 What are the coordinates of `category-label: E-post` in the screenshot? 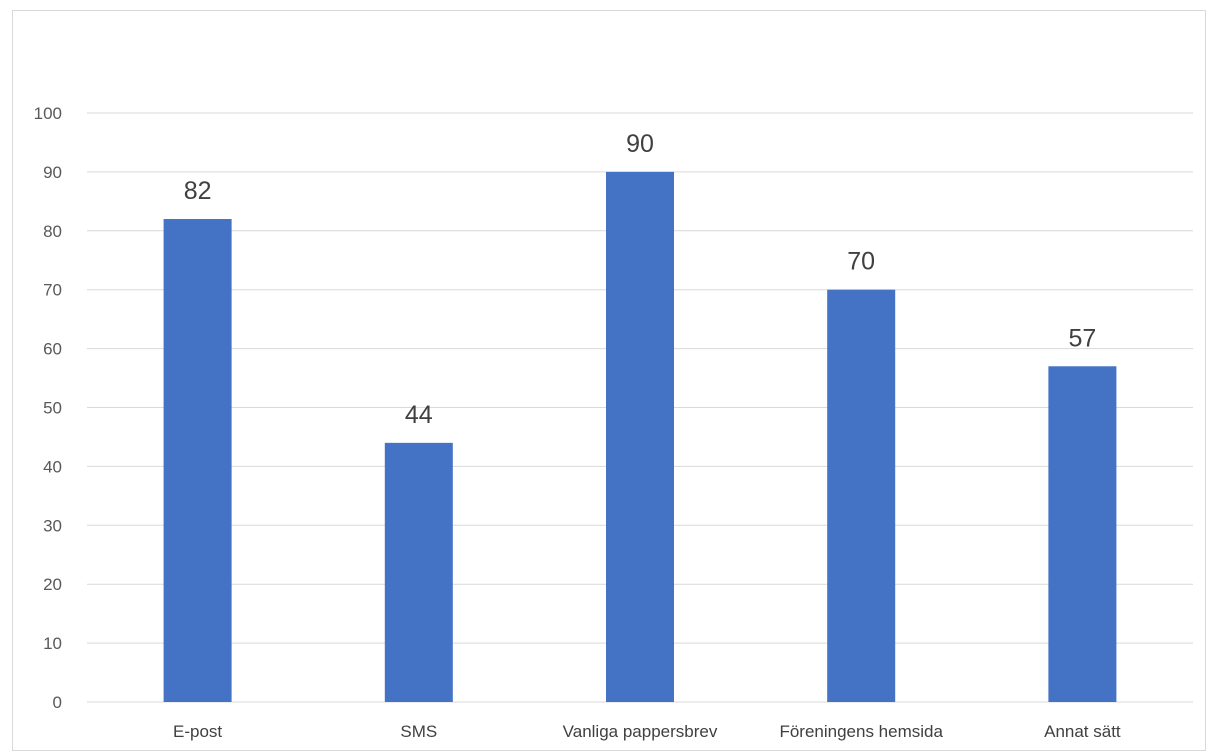 It's located at (197, 731).